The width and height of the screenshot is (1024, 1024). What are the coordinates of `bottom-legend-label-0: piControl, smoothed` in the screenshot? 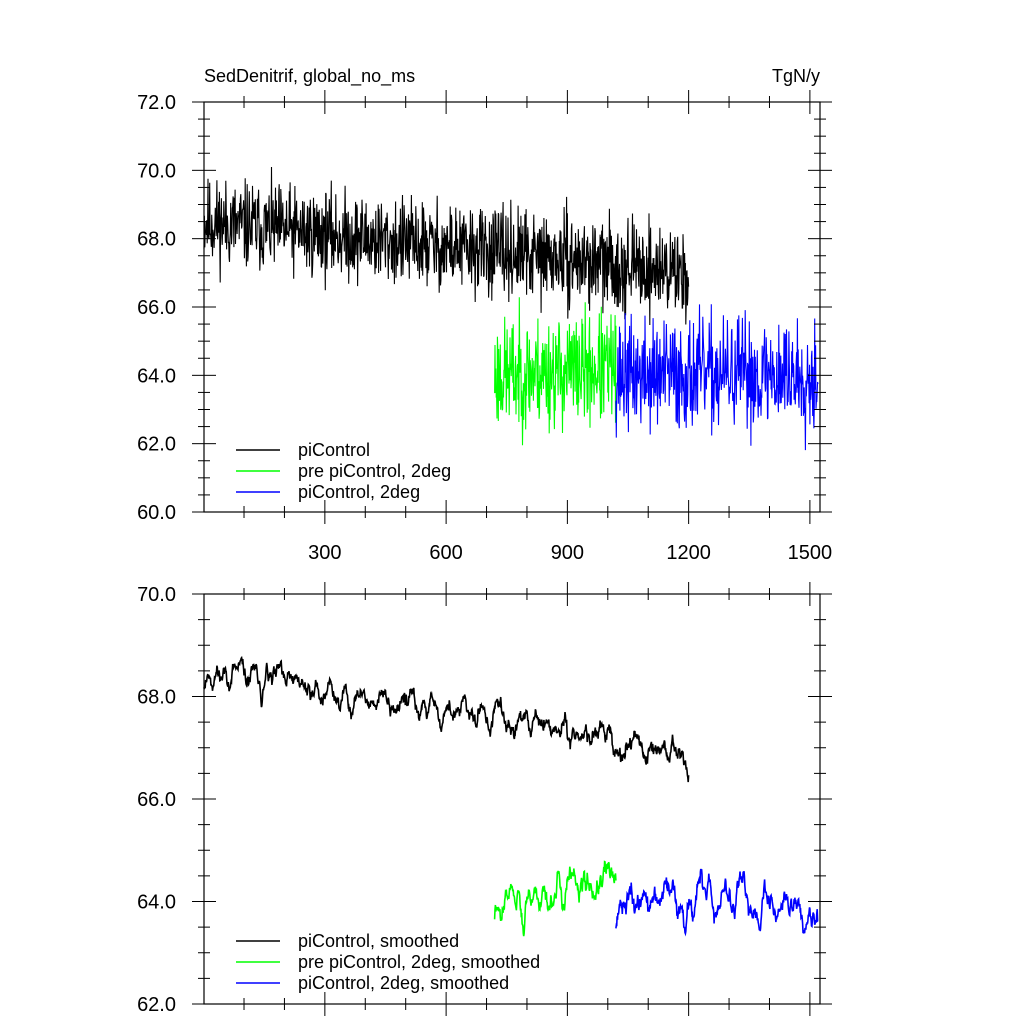 It's located at (378, 941).